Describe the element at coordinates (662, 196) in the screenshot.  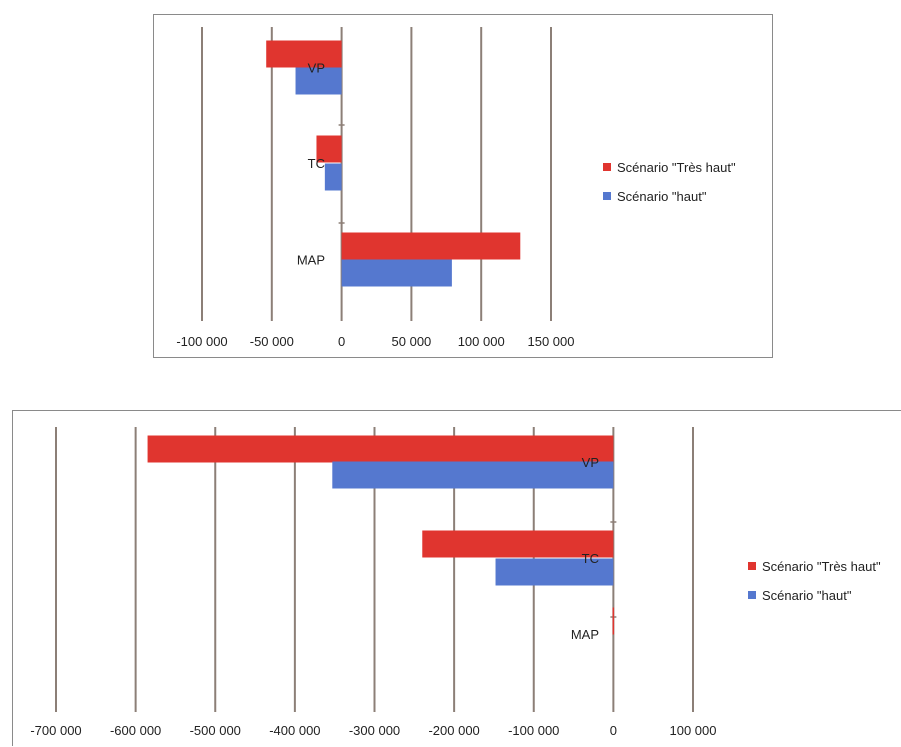
I see `chart-1-legend-label-2: Scénario "haut"` at that location.